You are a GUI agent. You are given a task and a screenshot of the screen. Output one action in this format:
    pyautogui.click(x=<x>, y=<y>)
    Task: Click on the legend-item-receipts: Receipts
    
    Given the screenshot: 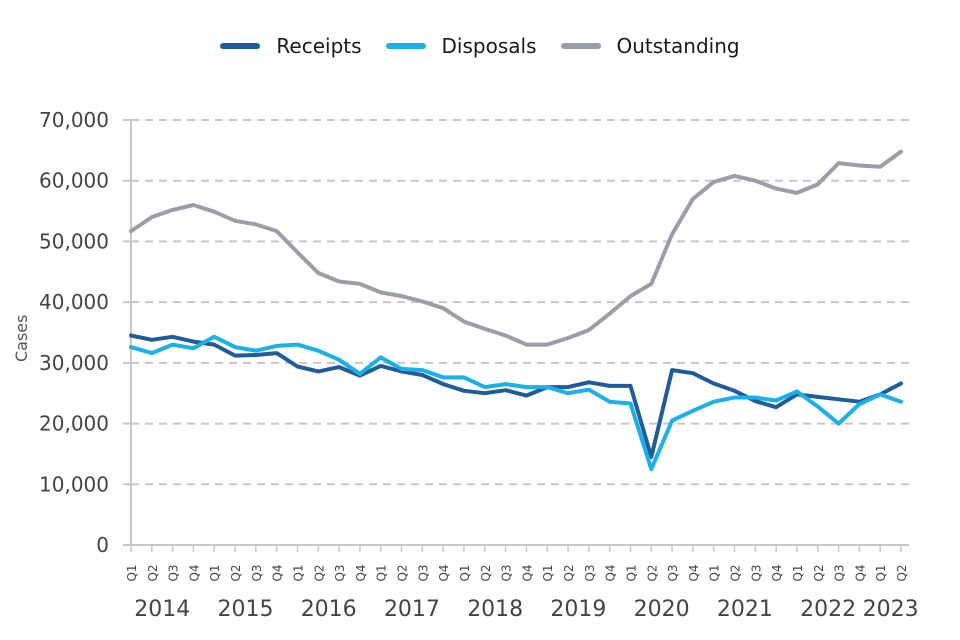 What is the action you would take?
    pyautogui.click(x=291, y=46)
    